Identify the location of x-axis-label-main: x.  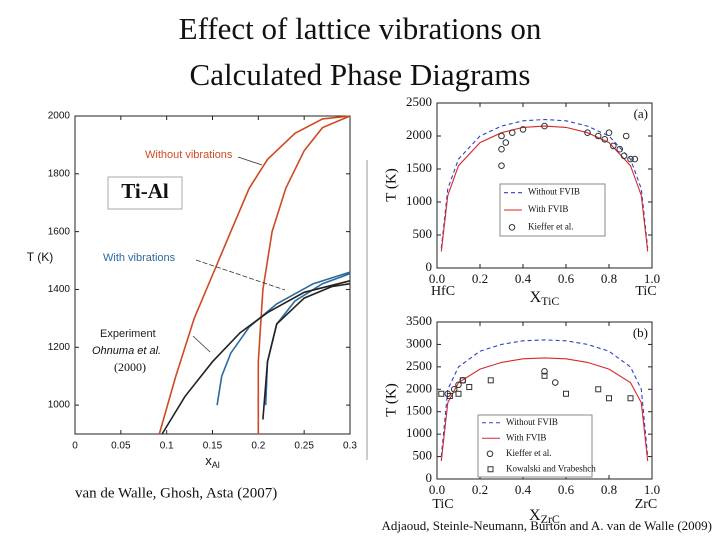
(208, 460).